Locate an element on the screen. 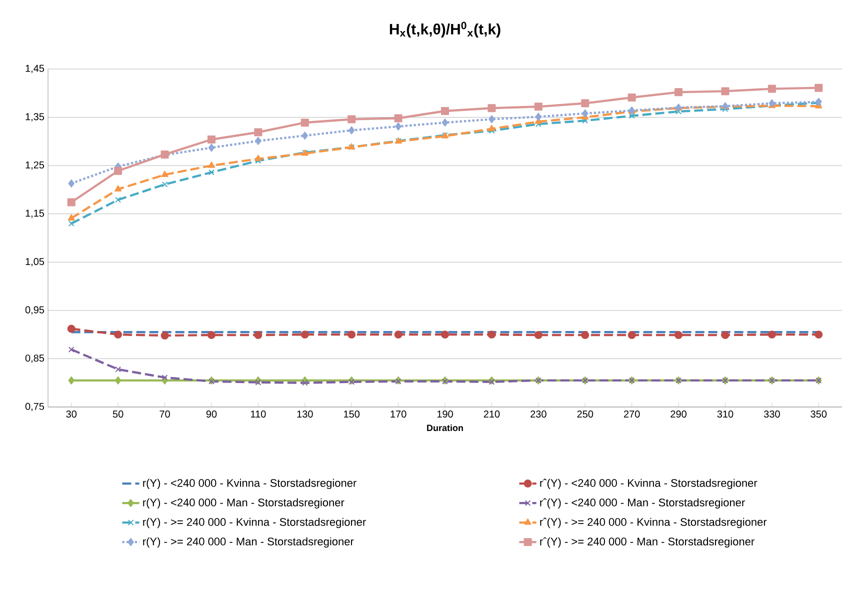 This screenshot has width=855, height=589. x-tick-label: 190 is located at coordinates (445, 414).